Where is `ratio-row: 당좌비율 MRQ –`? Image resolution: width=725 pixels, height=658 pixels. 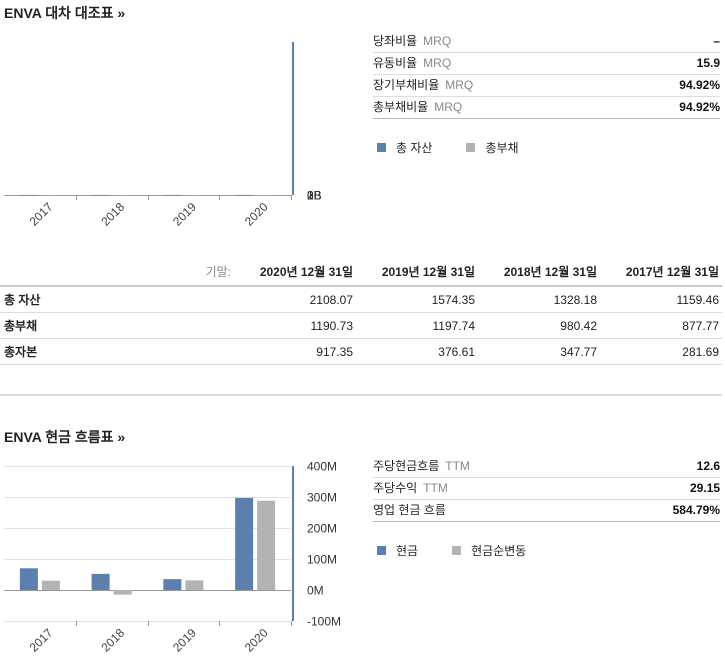
ratio-row: 당좌비율 MRQ – is located at coordinates (546, 42).